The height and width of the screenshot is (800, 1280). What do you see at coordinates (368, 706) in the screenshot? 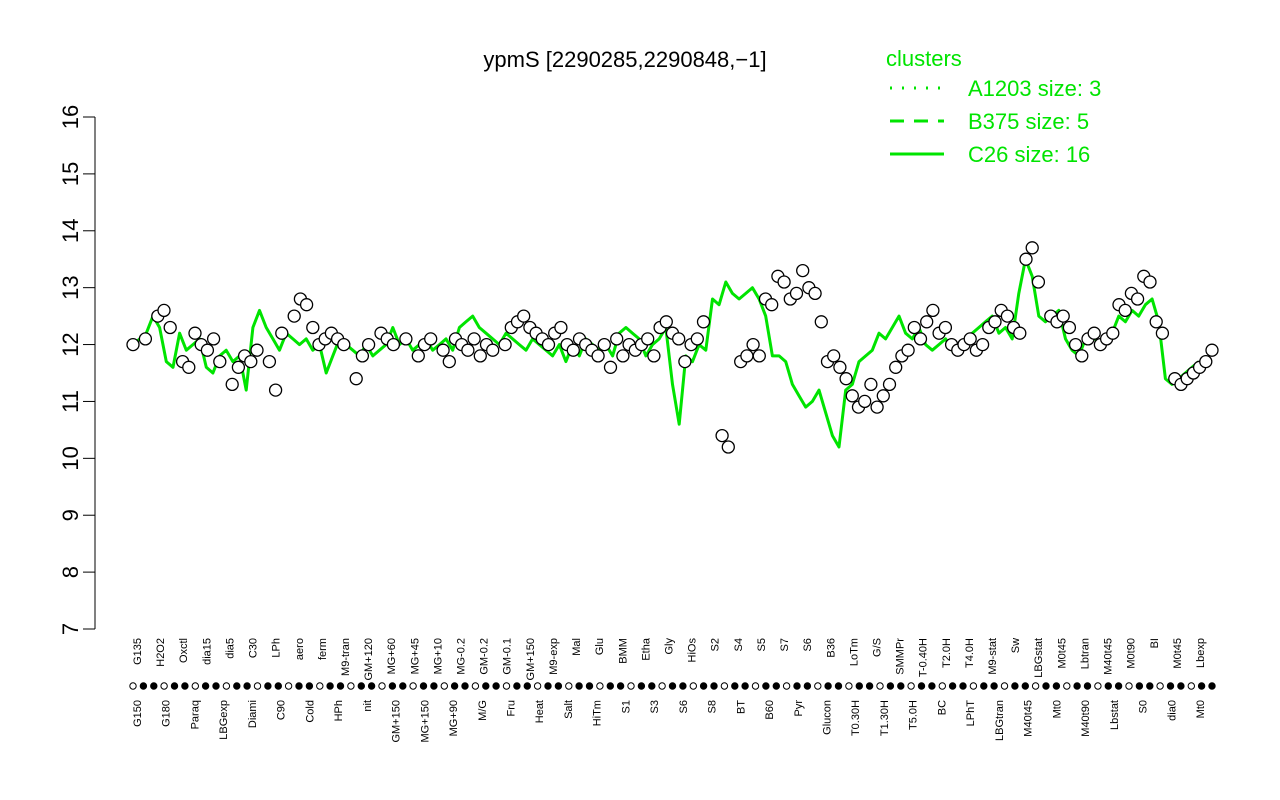
I see `x-category-label: nit` at bounding box center [368, 706].